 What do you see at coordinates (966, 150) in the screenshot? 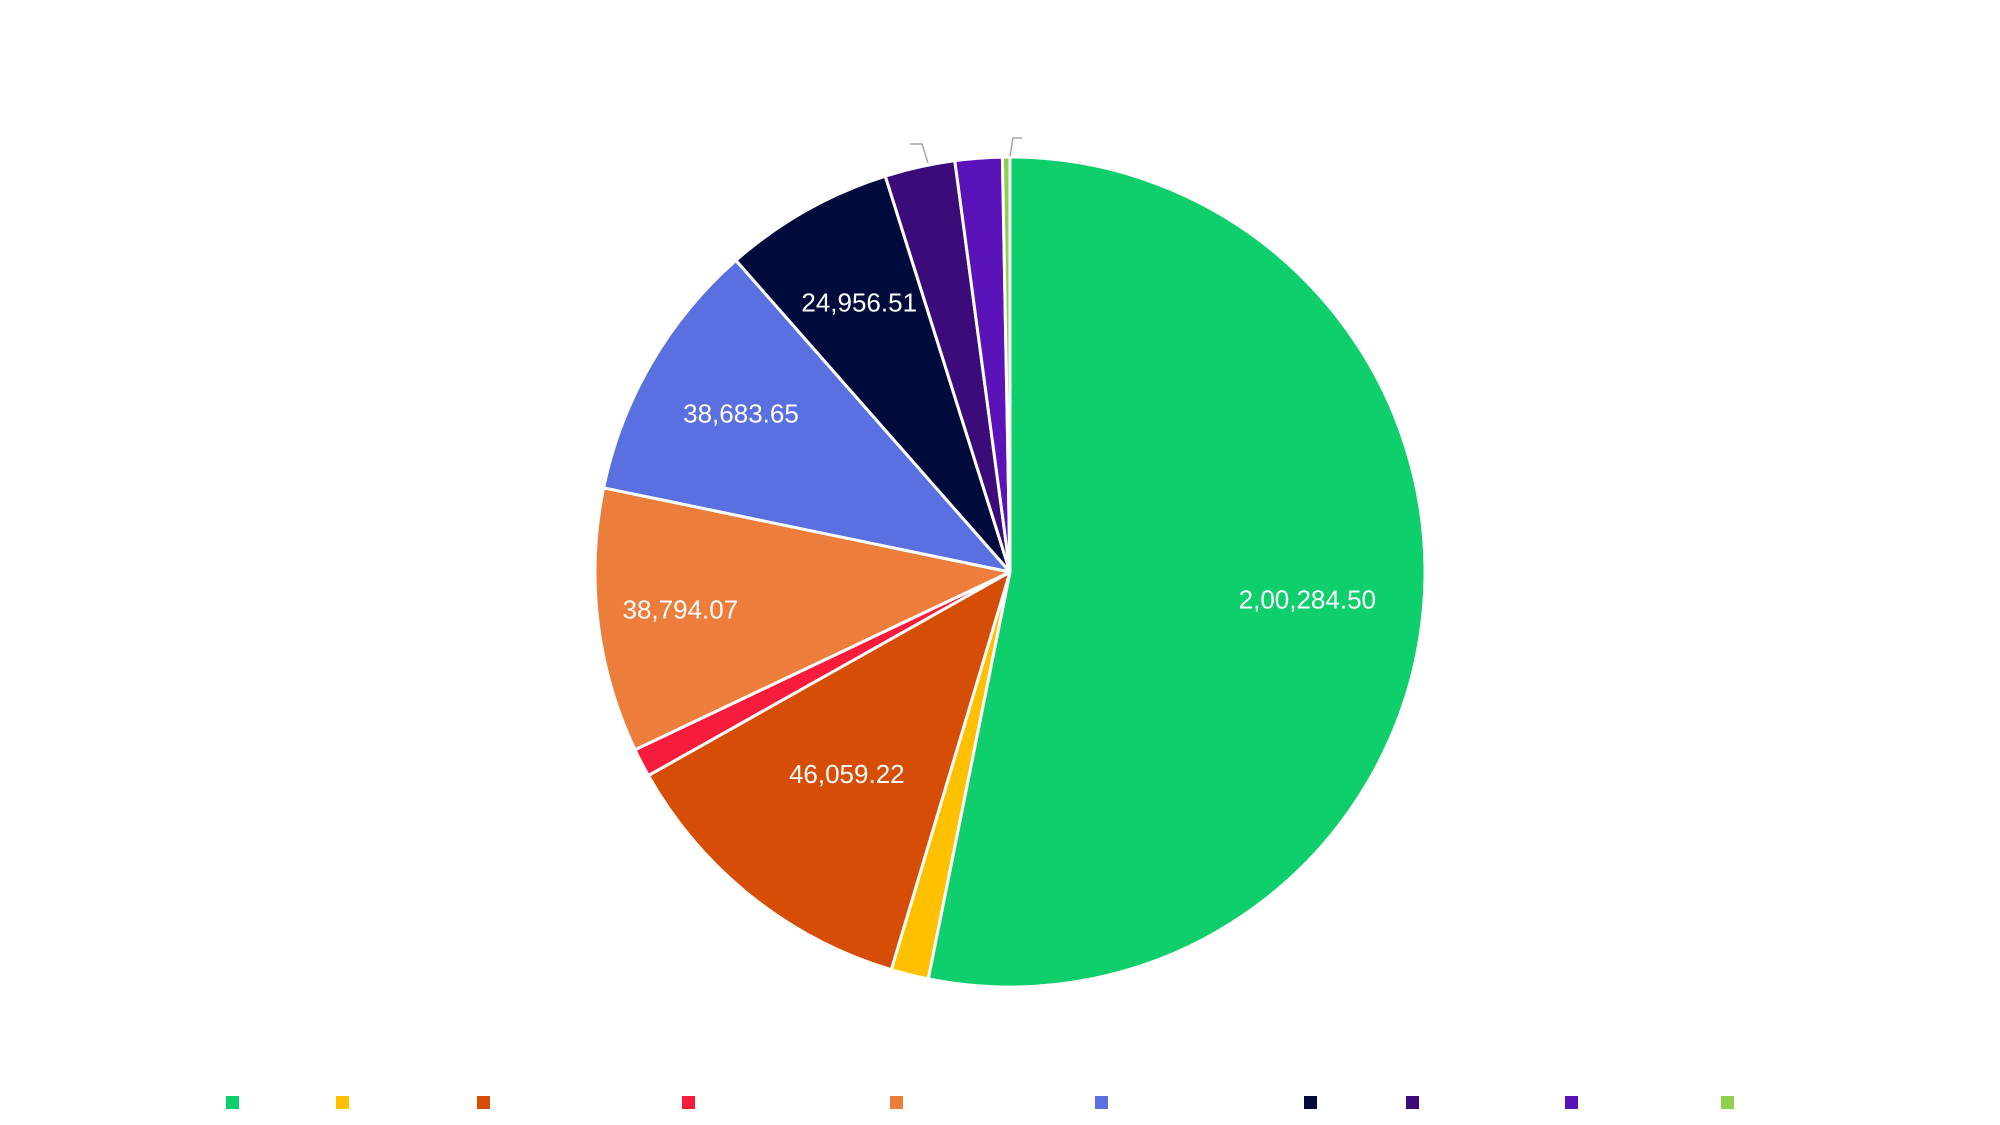
I see `leader-lines-layer` at bounding box center [966, 150].